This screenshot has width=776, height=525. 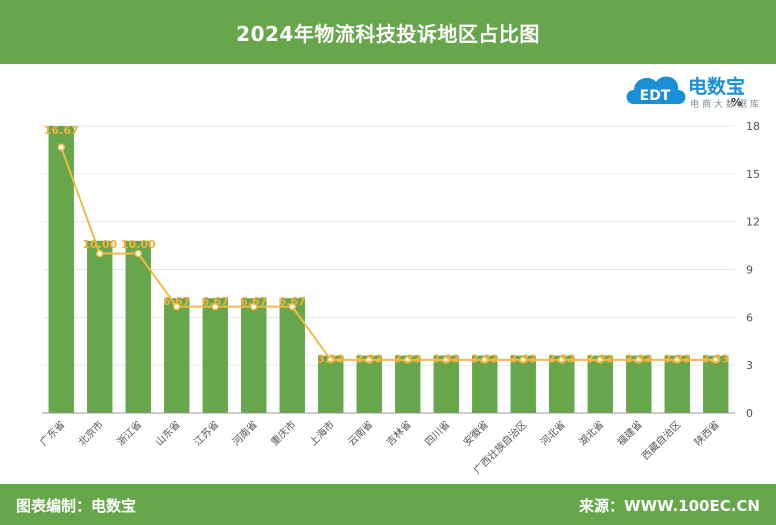 What do you see at coordinates (749, 413) in the screenshot?
I see `y-tick-label: 0` at bounding box center [749, 413].